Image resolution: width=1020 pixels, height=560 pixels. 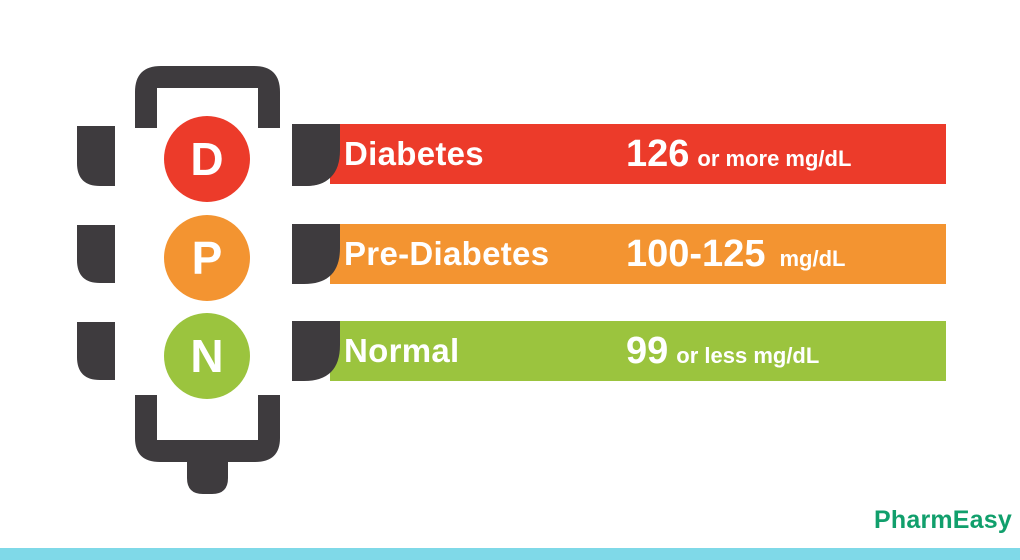 I want to click on lamp-letter-normal: N, so click(x=206, y=356).